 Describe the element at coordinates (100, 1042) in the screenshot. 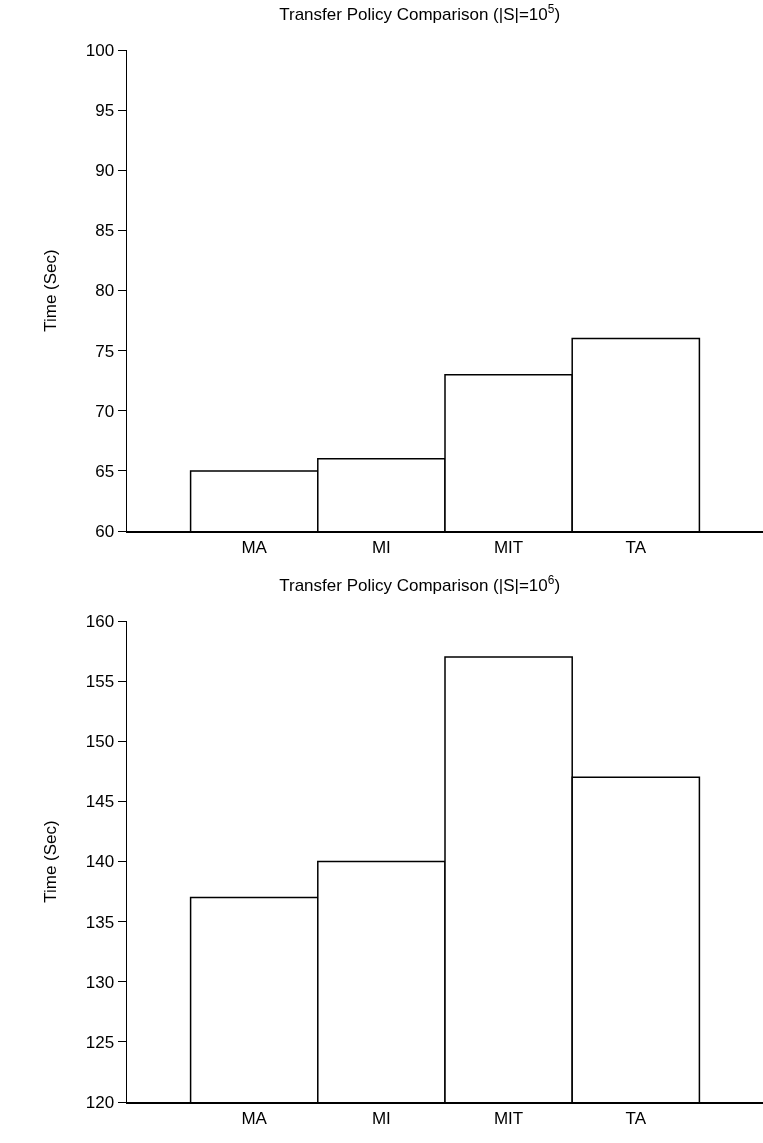

I see `y-tick-label: 125` at that location.